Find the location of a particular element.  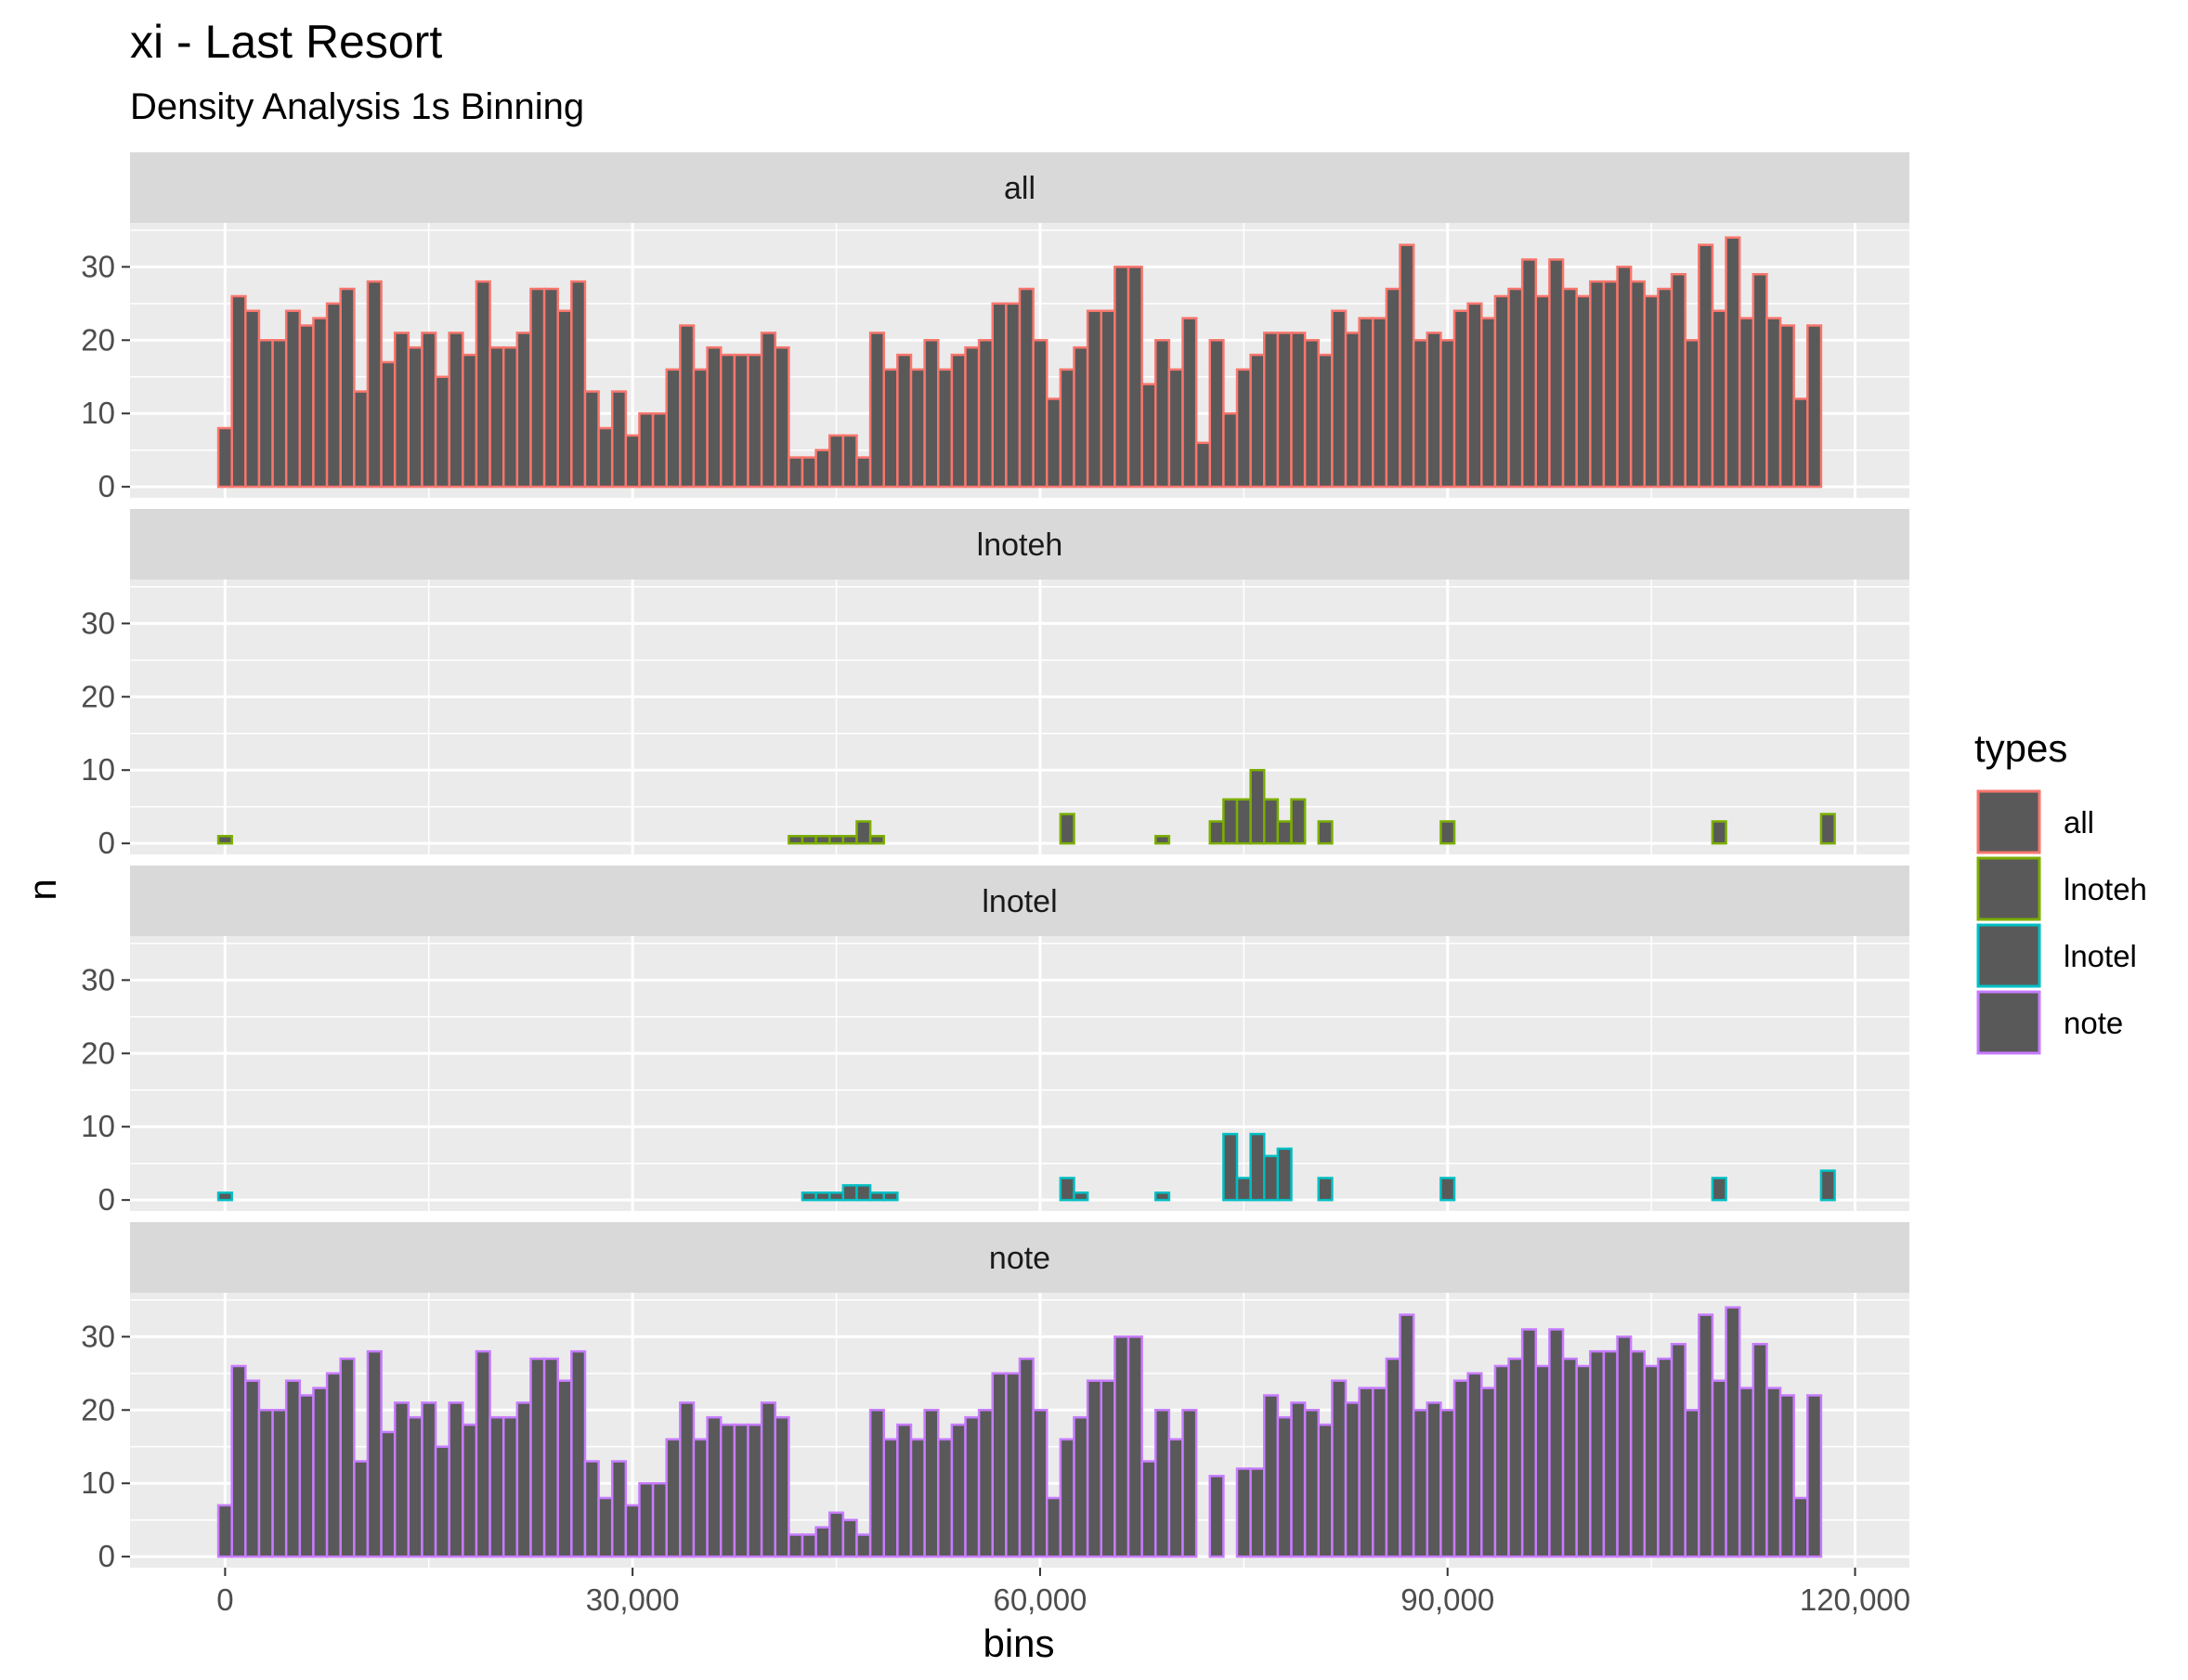

chart-subtitle: Density Analysis 1s Binning is located at coordinates (357, 106).